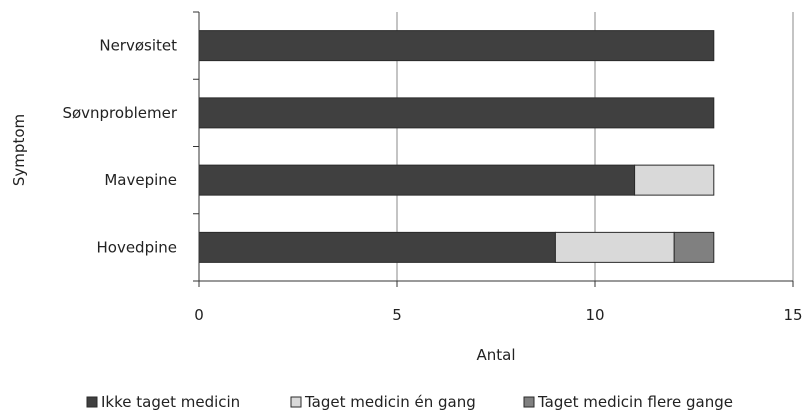 This screenshot has height=416, width=804. Describe the element at coordinates (199, 315) in the screenshot. I see `x-tick-label: 0` at that location.